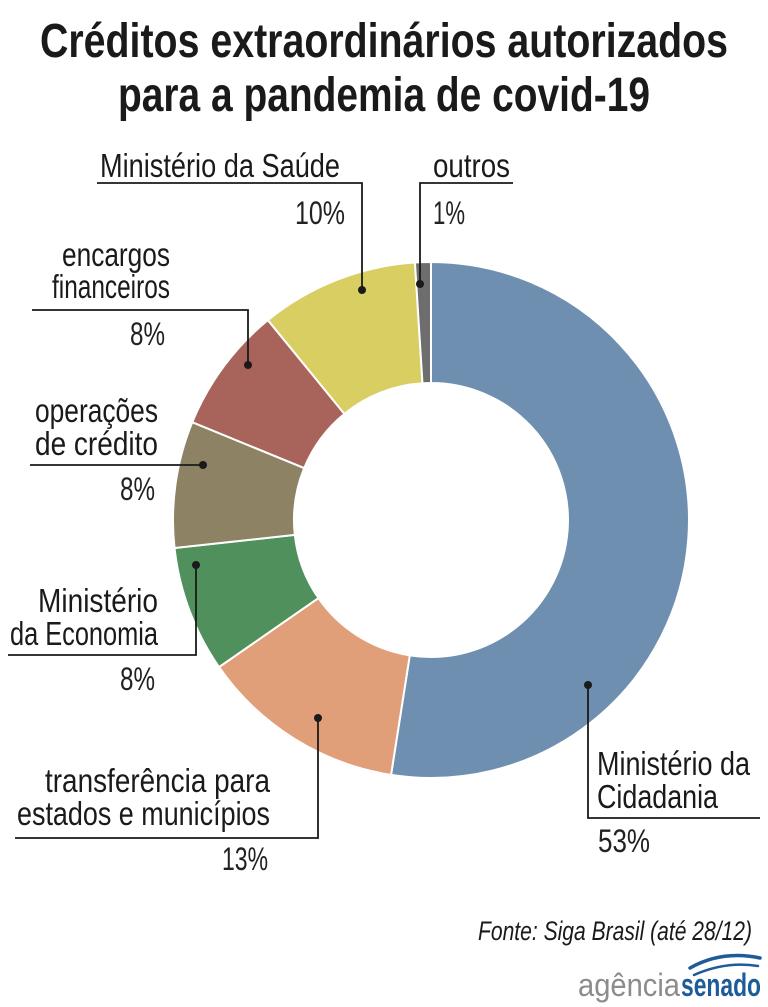 The height and width of the screenshot is (1007, 768). What do you see at coordinates (96, 410) in the screenshot?
I see `slice-label: operações` at bounding box center [96, 410].